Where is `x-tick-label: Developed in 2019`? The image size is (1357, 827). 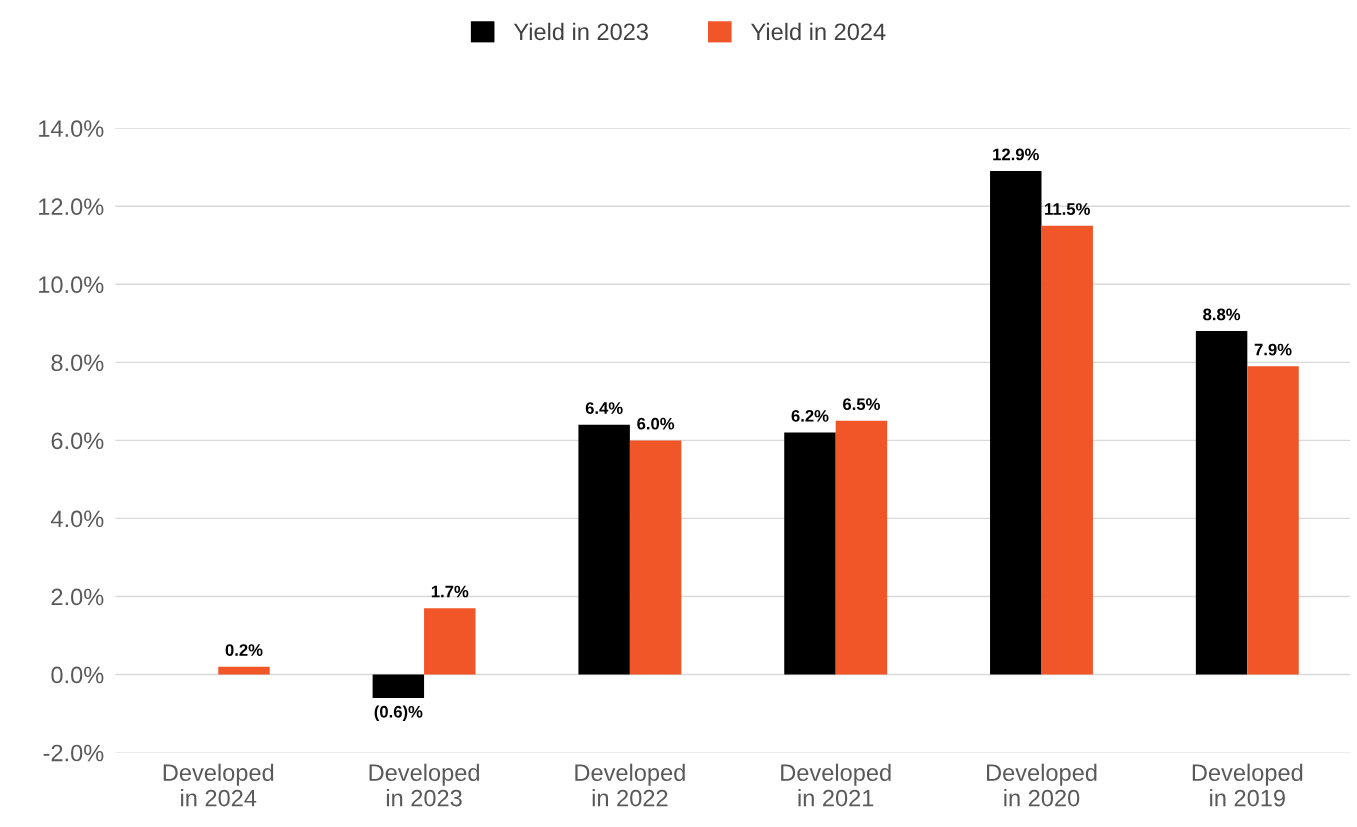
x-tick-label: Developed in 2019 is located at coordinates (1247, 785).